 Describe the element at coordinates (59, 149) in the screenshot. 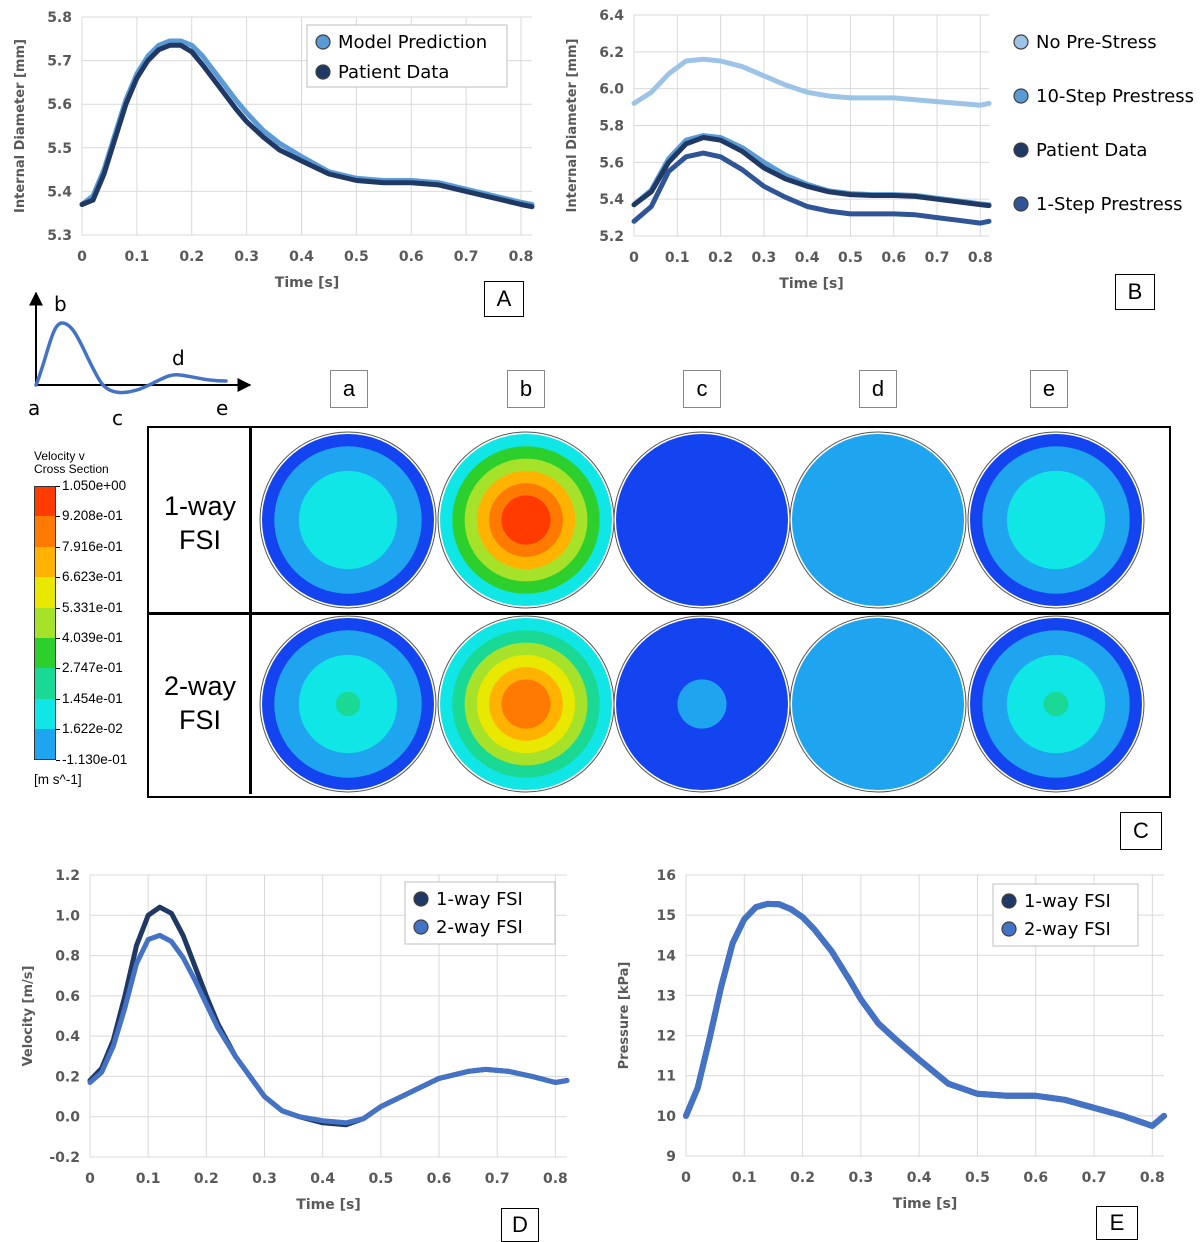

I see `y-tick-label: 5.5` at that location.